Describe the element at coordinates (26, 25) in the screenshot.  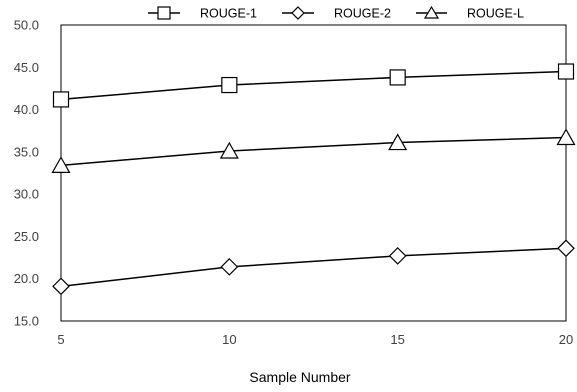
I see `y-tick-label: 50.0` at that location.